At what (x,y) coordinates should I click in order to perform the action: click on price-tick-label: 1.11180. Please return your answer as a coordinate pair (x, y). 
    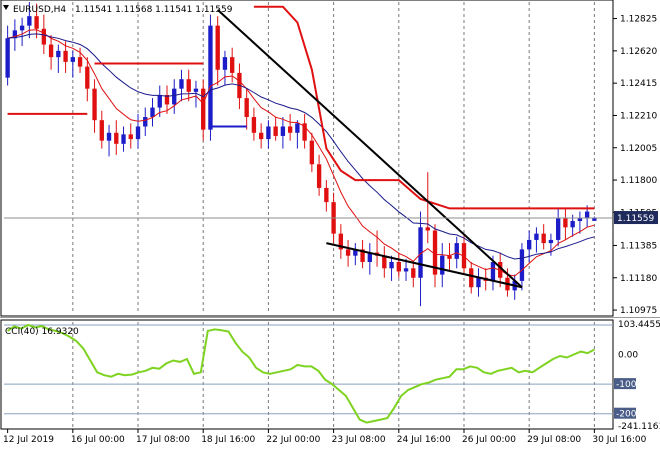
    Looking at the image, I should click on (638, 279).